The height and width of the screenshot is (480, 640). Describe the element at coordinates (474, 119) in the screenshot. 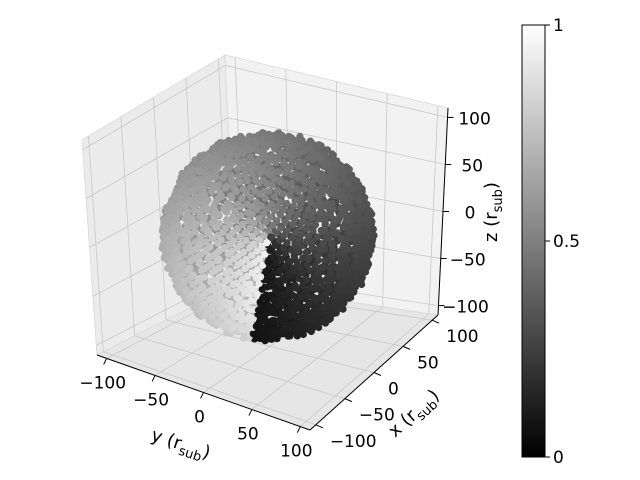

I see `z-tick-label: 100` at that location.